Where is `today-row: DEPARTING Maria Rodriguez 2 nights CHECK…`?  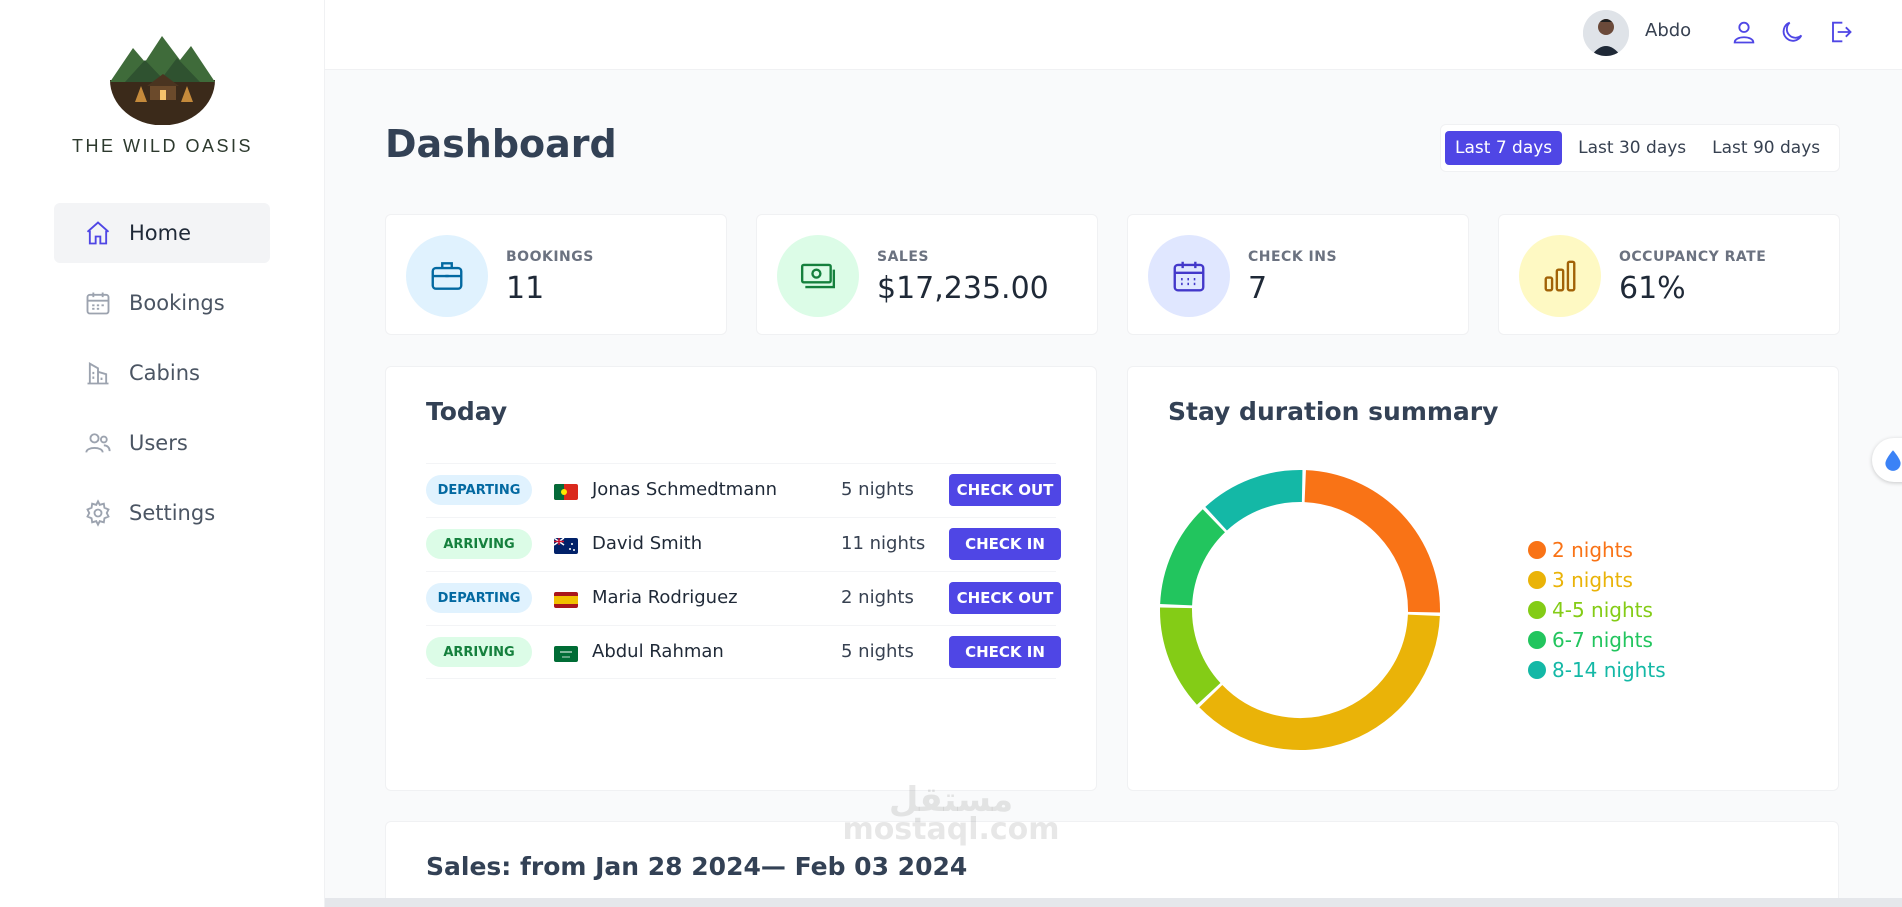
today-row: DEPARTING Maria Rodriguez 2 nights CHECK… is located at coordinates (743, 598).